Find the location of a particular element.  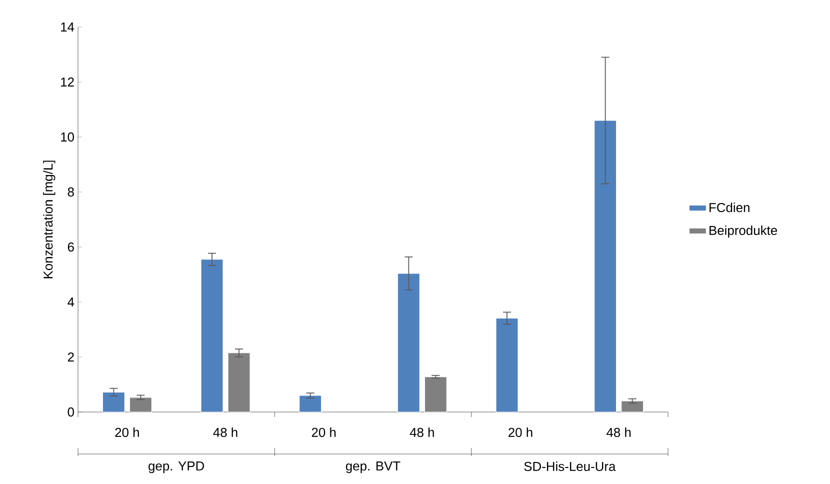

y-tick-label: 6 is located at coordinates (71, 247).